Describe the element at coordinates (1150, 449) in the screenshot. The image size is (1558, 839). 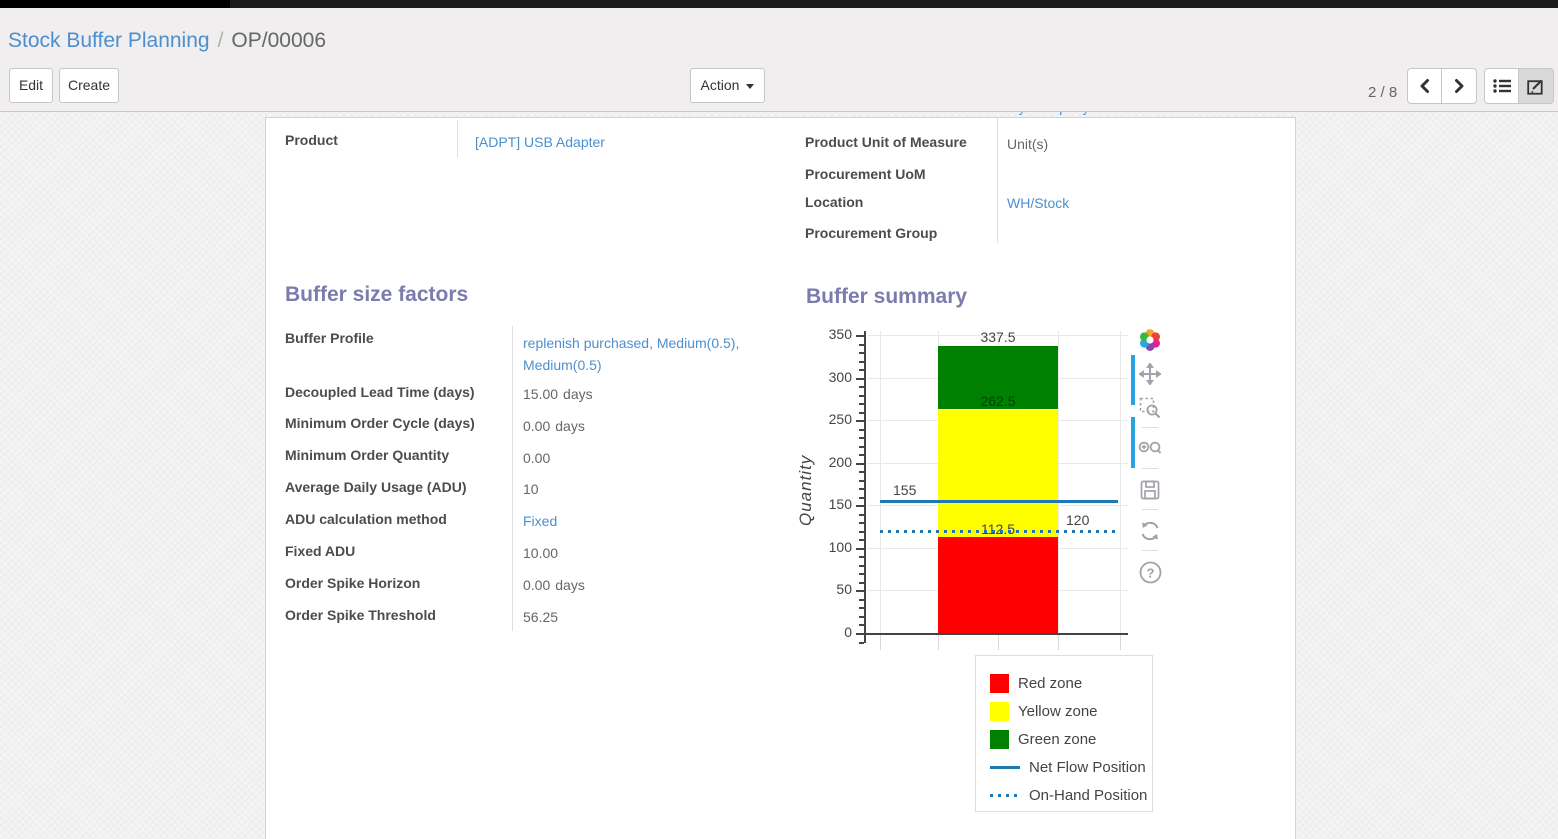
I see `zoom-in-out-icon` at that location.